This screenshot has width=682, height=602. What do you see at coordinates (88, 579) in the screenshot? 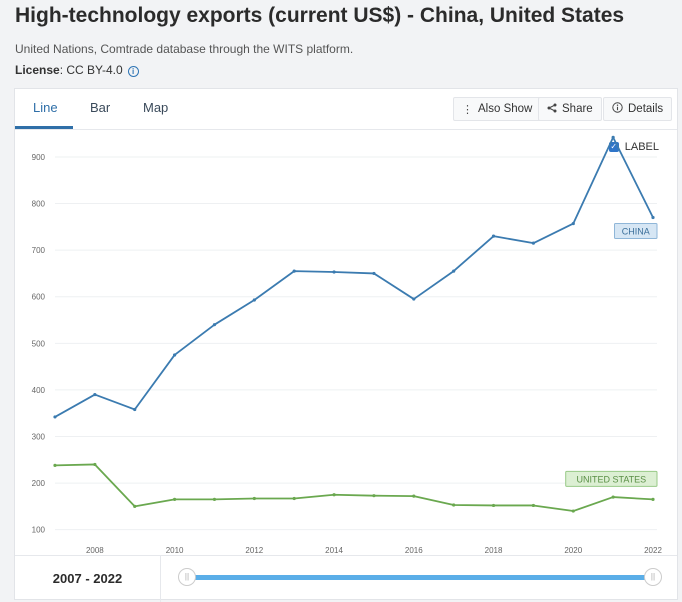
I see `range-text: 2007 - 2022` at bounding box center [88, 579].